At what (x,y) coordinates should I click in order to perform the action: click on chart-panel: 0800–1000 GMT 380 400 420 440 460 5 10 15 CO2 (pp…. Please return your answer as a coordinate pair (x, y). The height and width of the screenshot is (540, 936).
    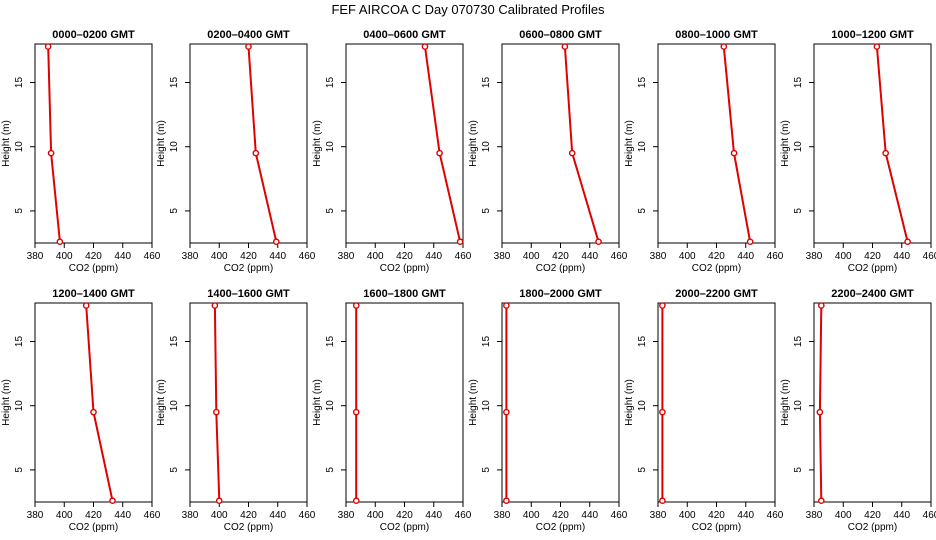
    Looking at the image, I should click on (704, 151).